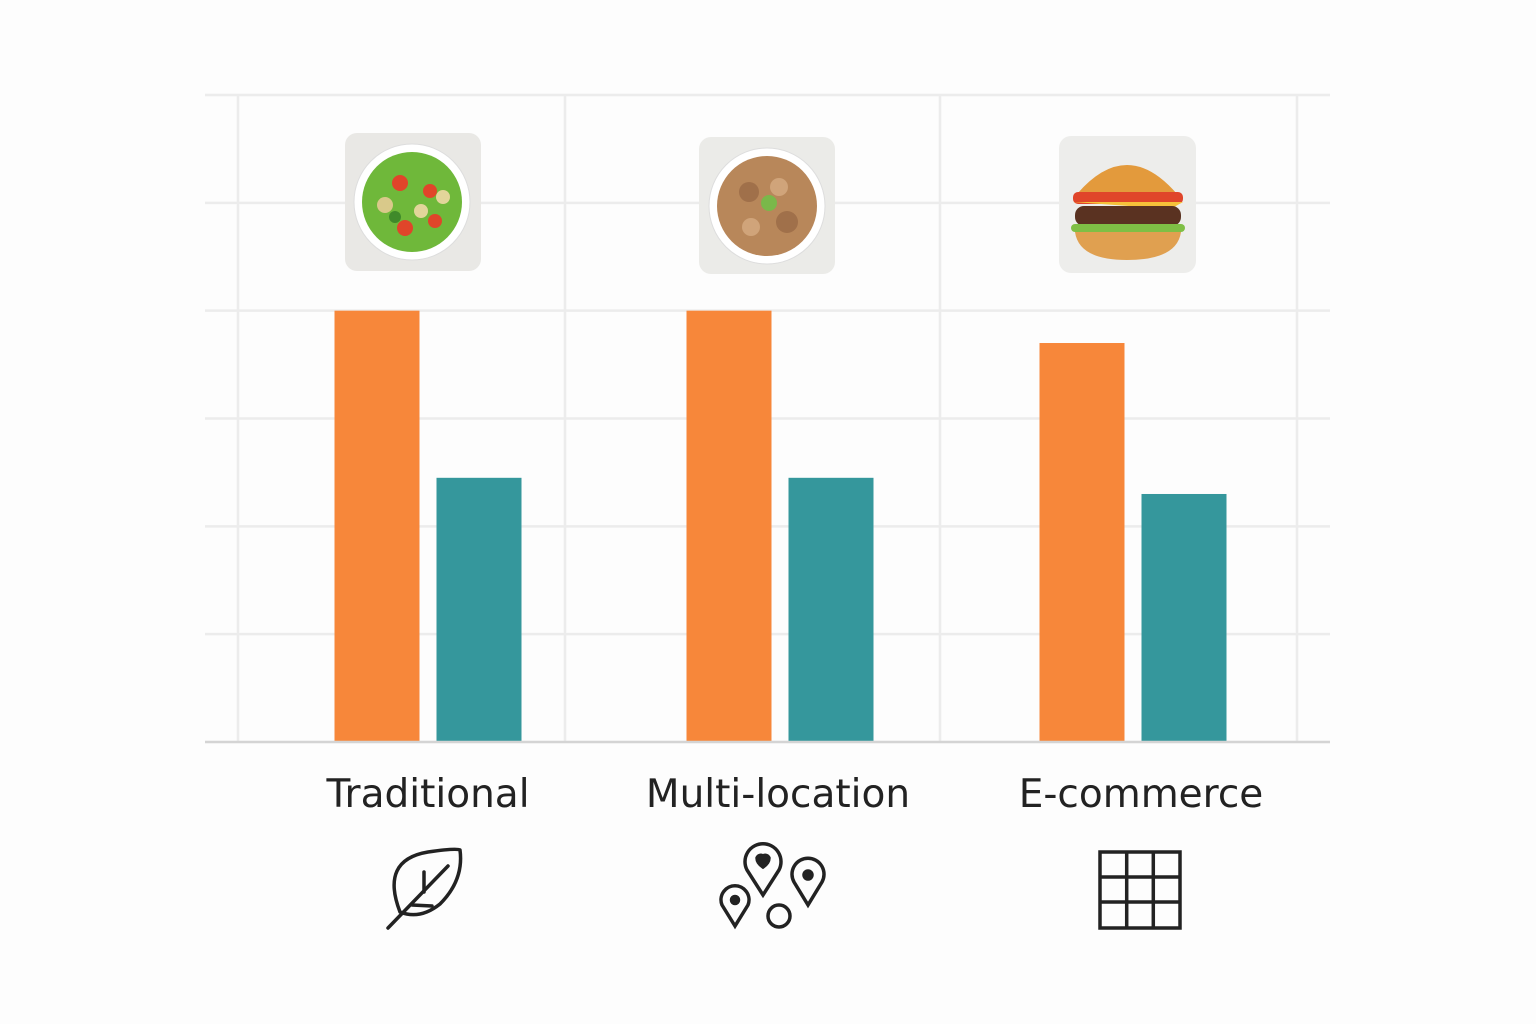  What do you see at coordinates (772, 886) in the screenshot?
I see `map-pins-icon` at bounding box center [772, 886].